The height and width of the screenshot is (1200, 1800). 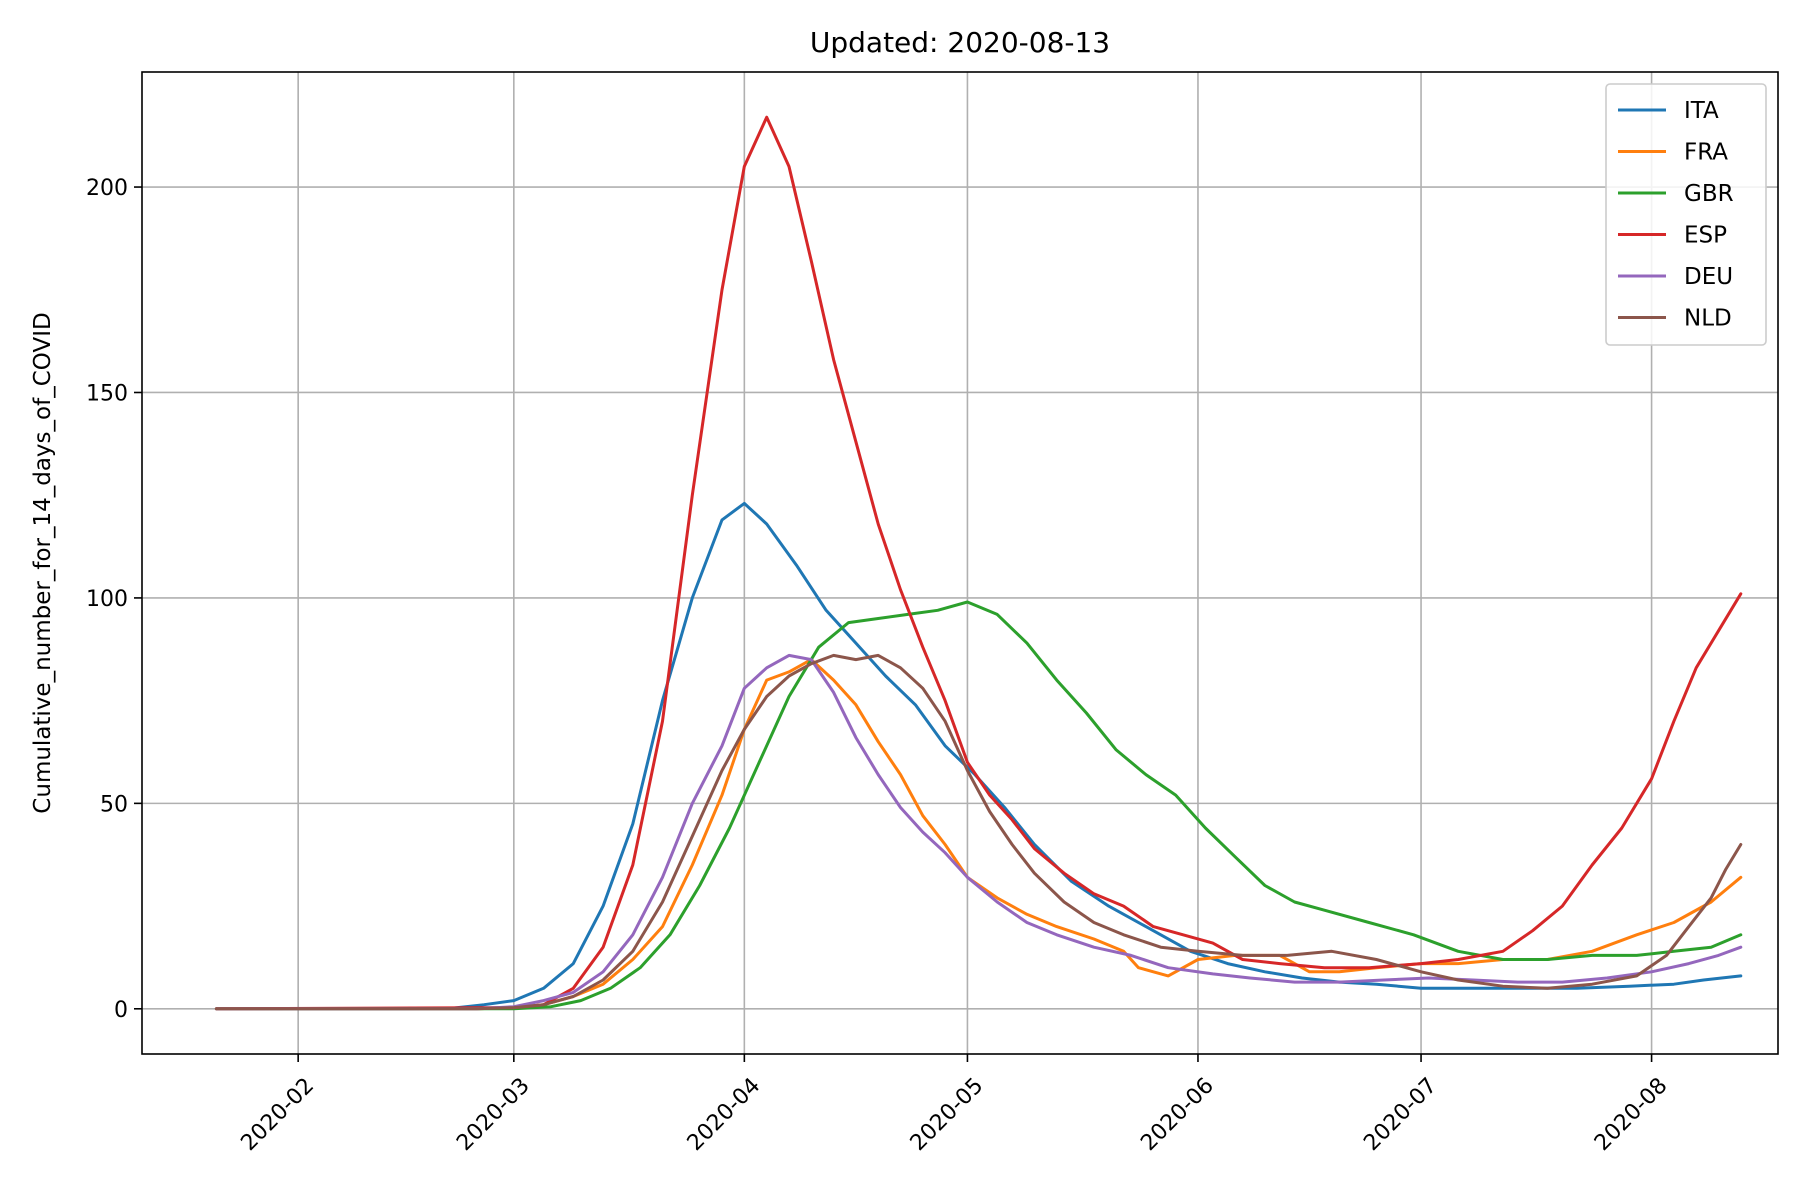 I want to click on chart-title: Updated: 2020-08-13, so click(x=960, y=42).